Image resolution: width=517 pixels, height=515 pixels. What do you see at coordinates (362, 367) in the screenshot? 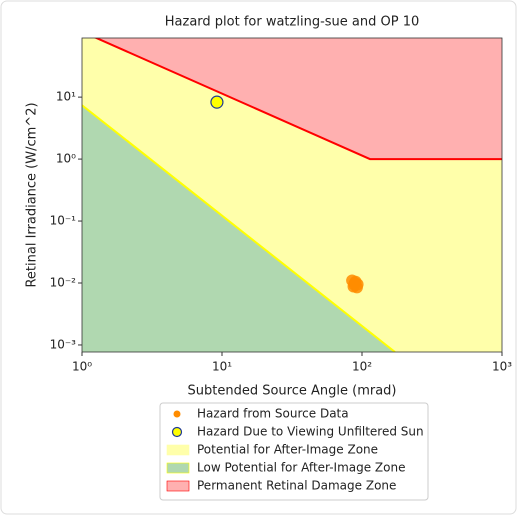
I see `x-tick-label: 10²` at bounding box center [362, 367].